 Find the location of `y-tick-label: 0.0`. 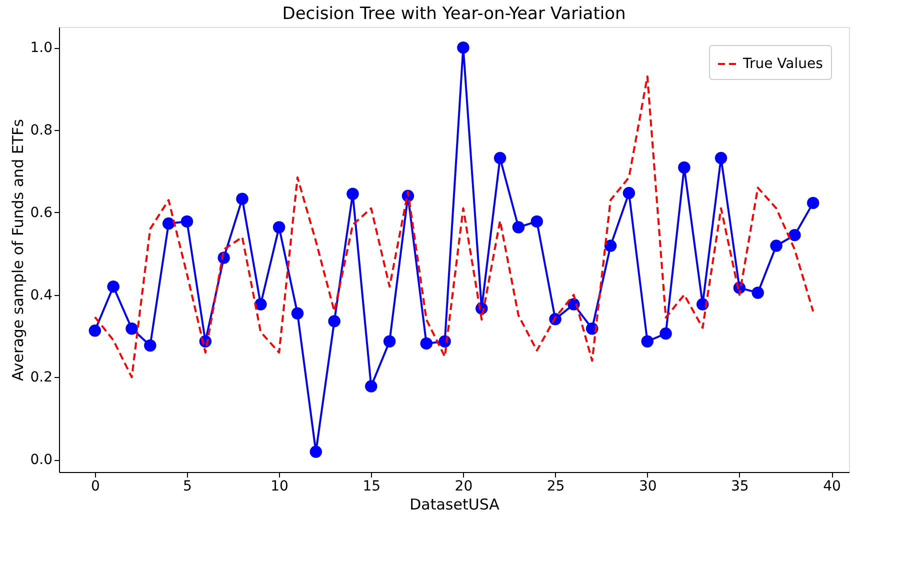

y-tick-label: 0.0 is located at coordinates (41, 460).